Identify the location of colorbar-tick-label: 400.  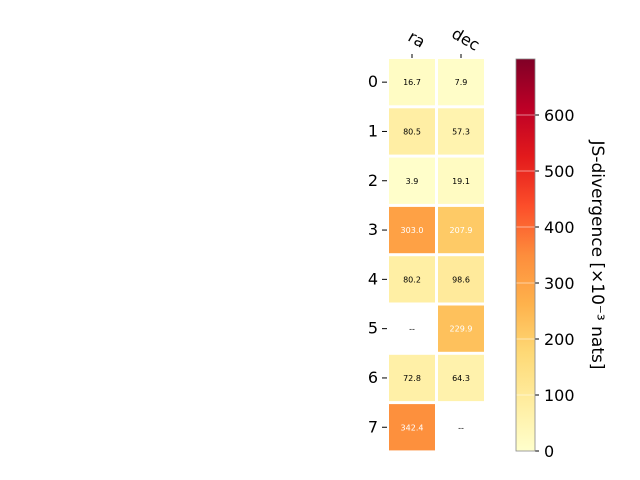
(559, 227).